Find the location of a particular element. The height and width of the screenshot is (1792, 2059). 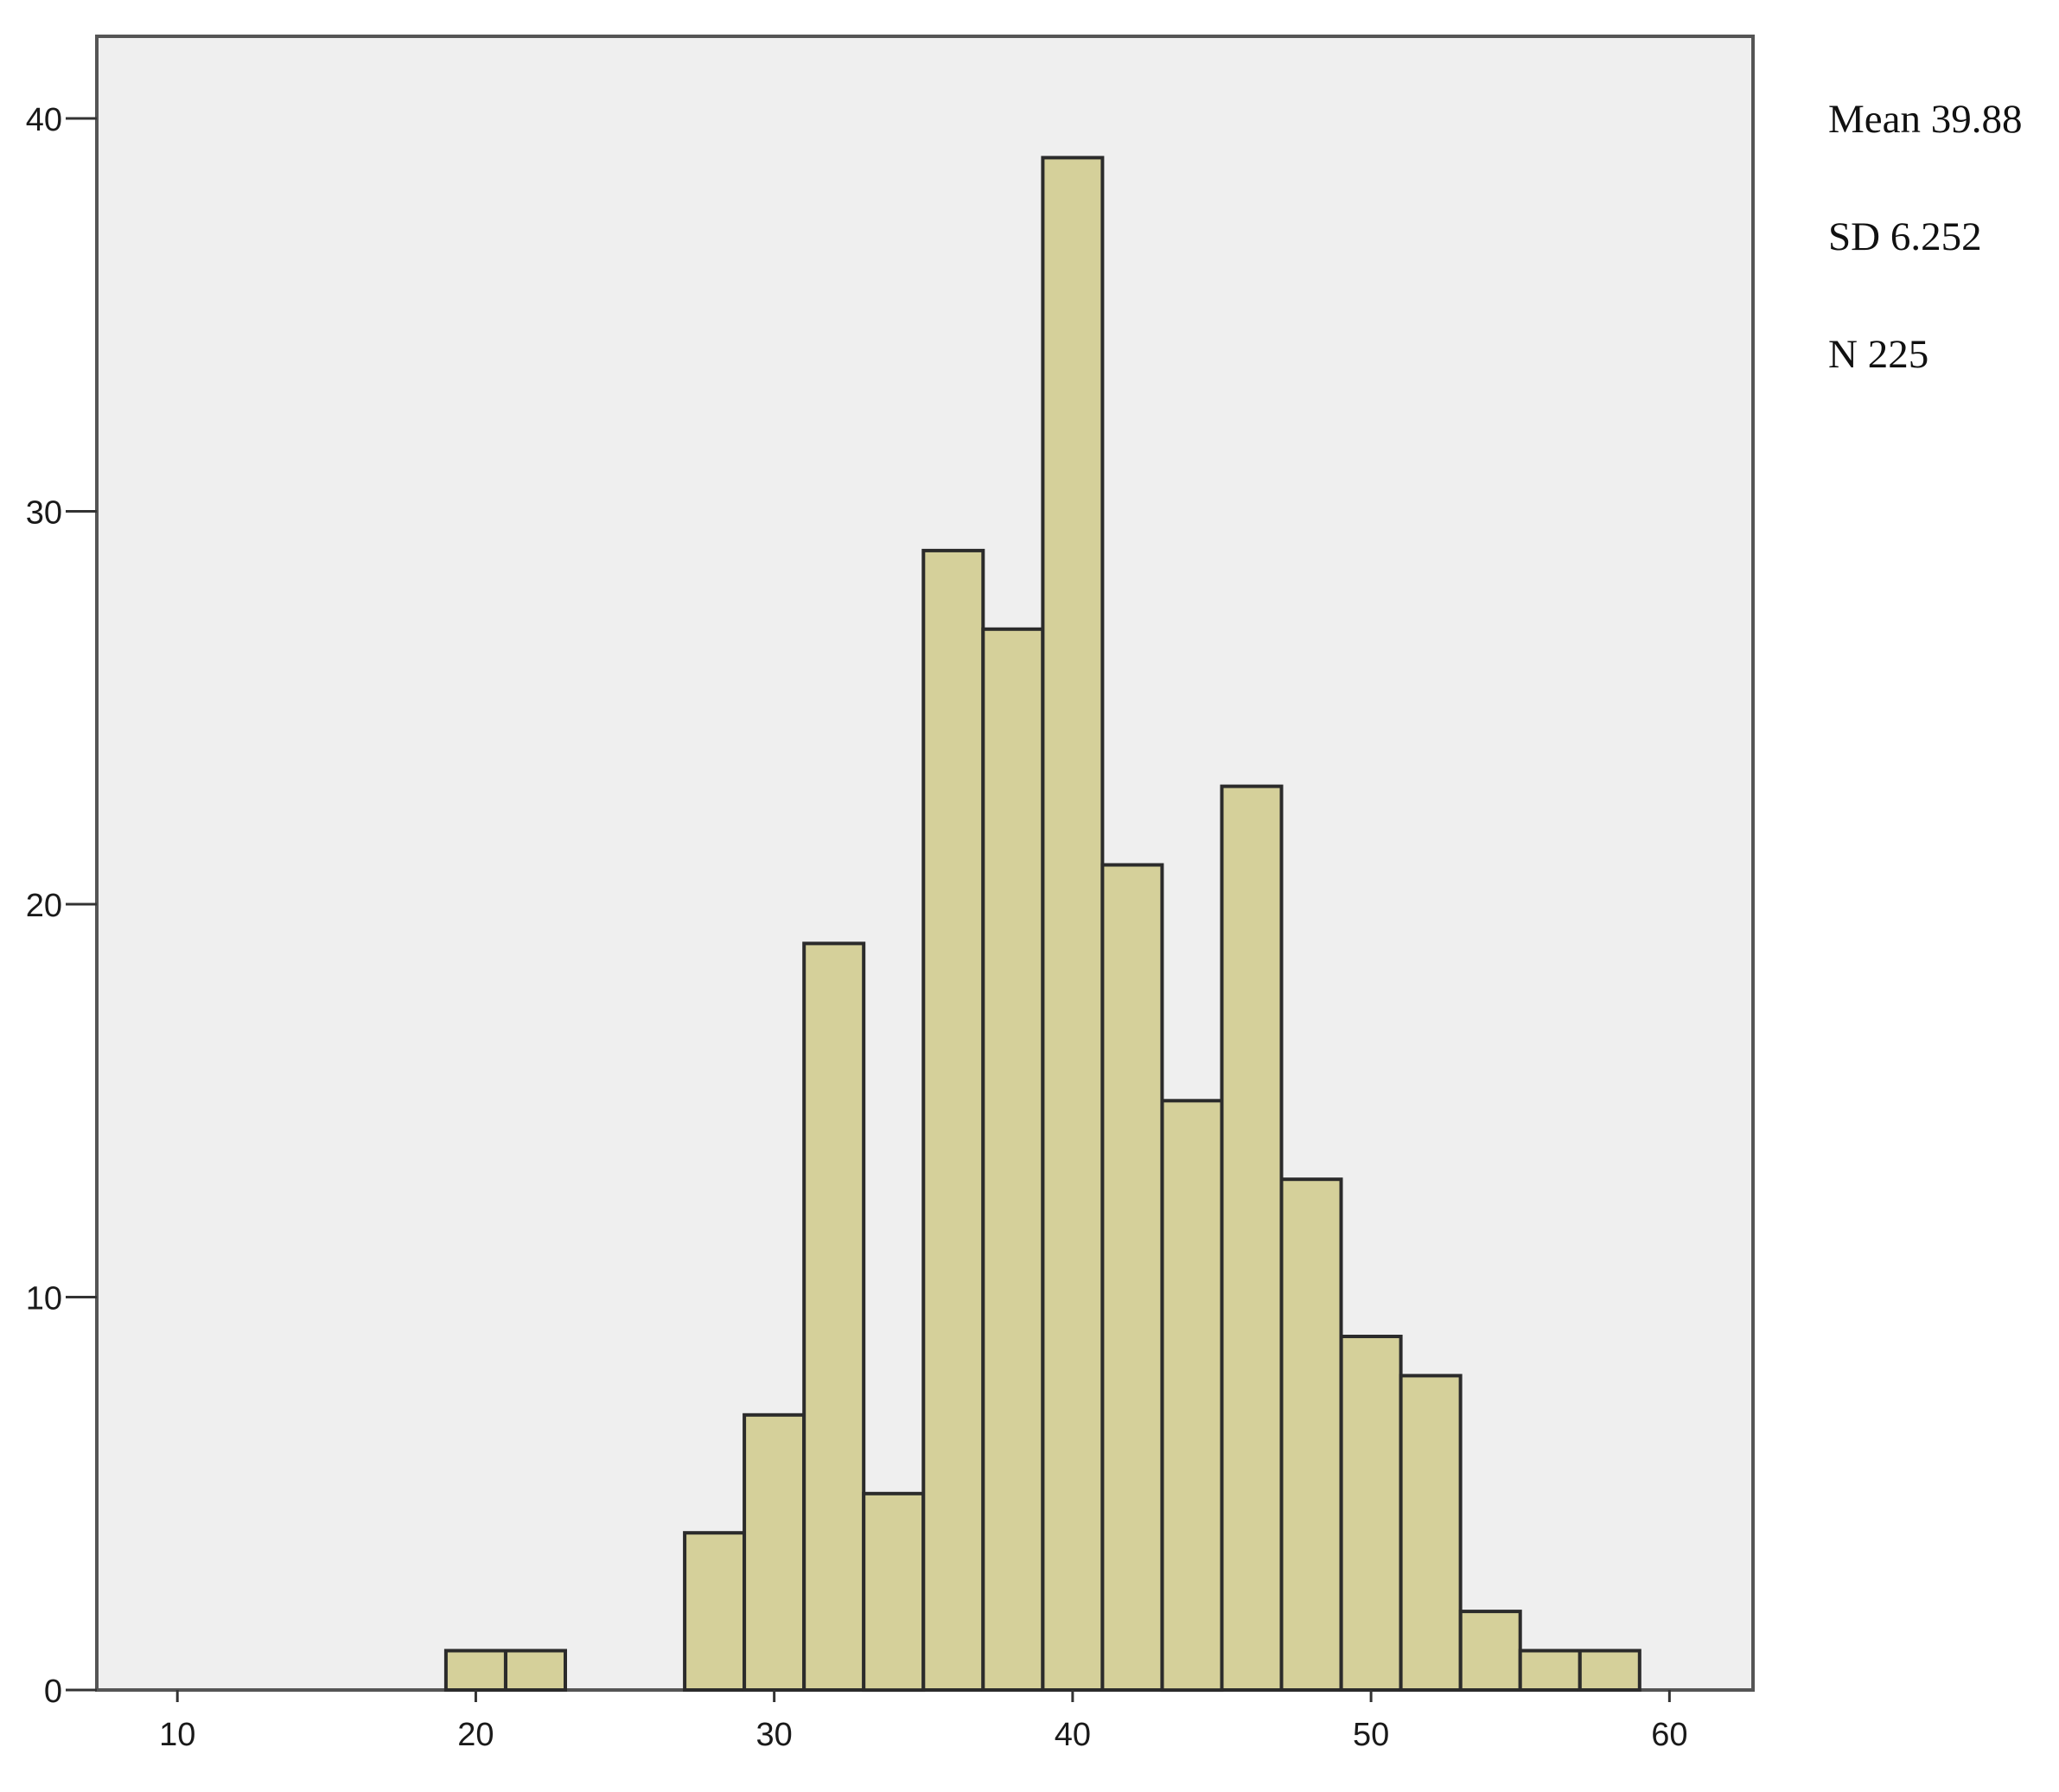

y-tick-label-0: 0 is located at coordinates (53, 1692).